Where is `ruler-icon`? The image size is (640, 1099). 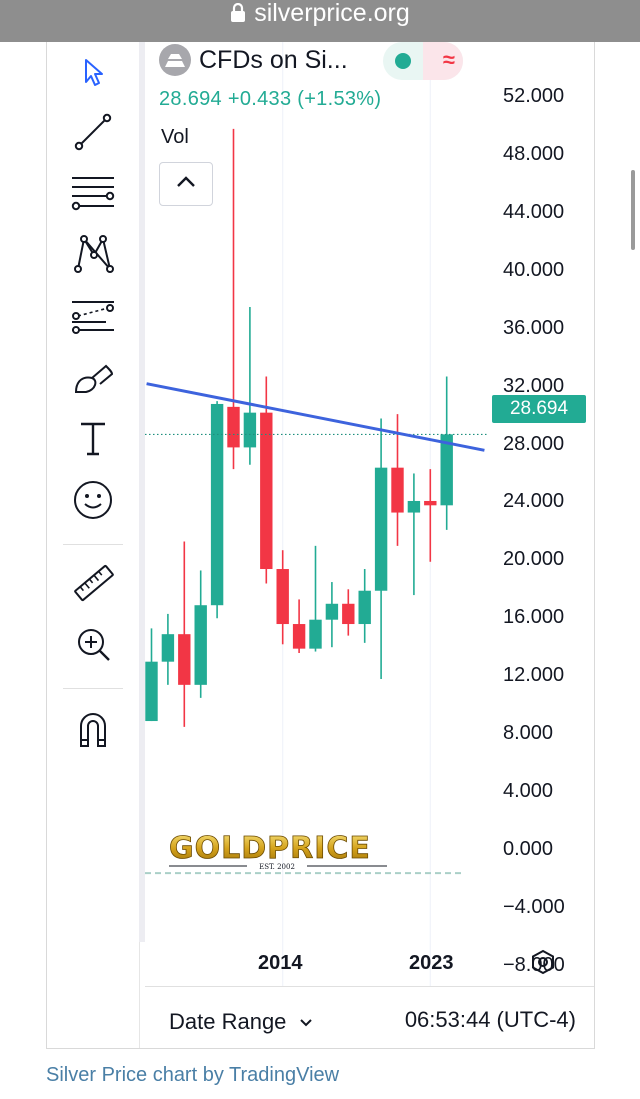
ruler-icon is located at coordinates (93, 586).